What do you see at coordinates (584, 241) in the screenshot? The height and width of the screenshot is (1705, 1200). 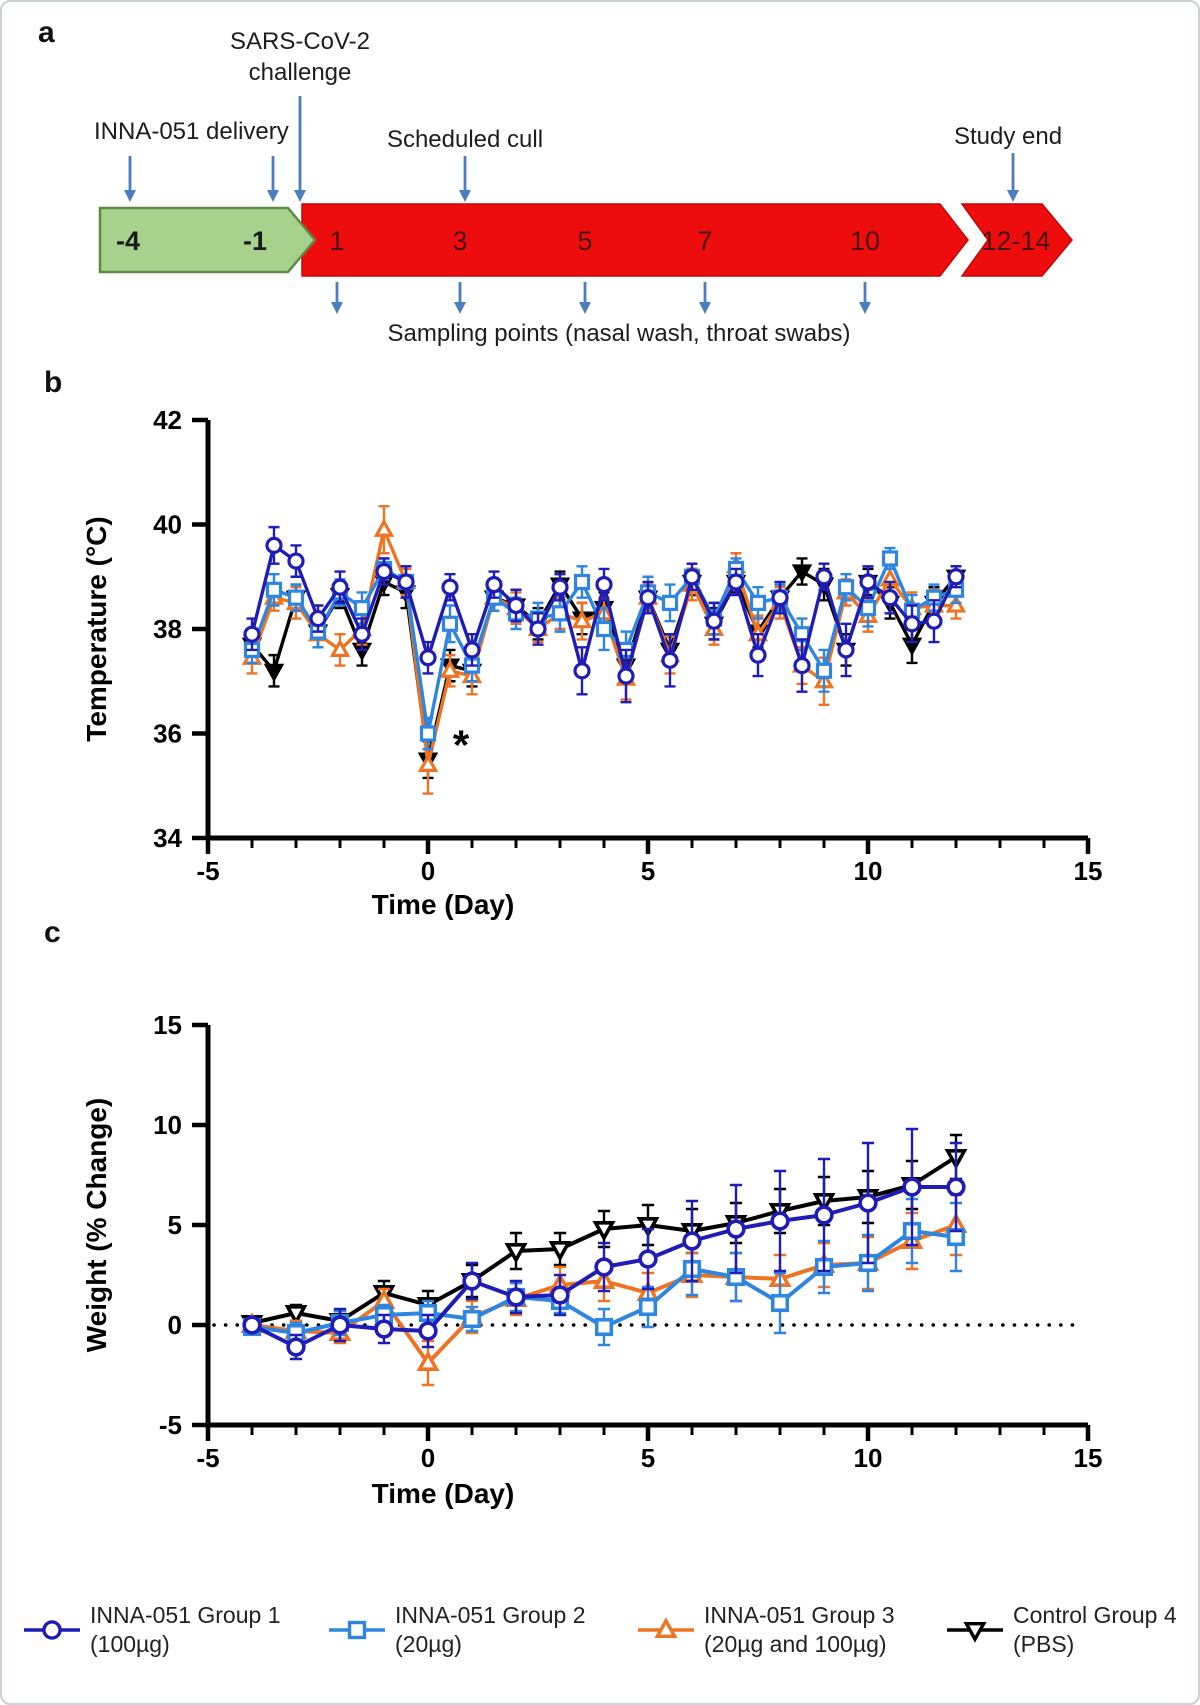 I see `challenge-phase-day-label: 5` at bounding box center [584, 241].